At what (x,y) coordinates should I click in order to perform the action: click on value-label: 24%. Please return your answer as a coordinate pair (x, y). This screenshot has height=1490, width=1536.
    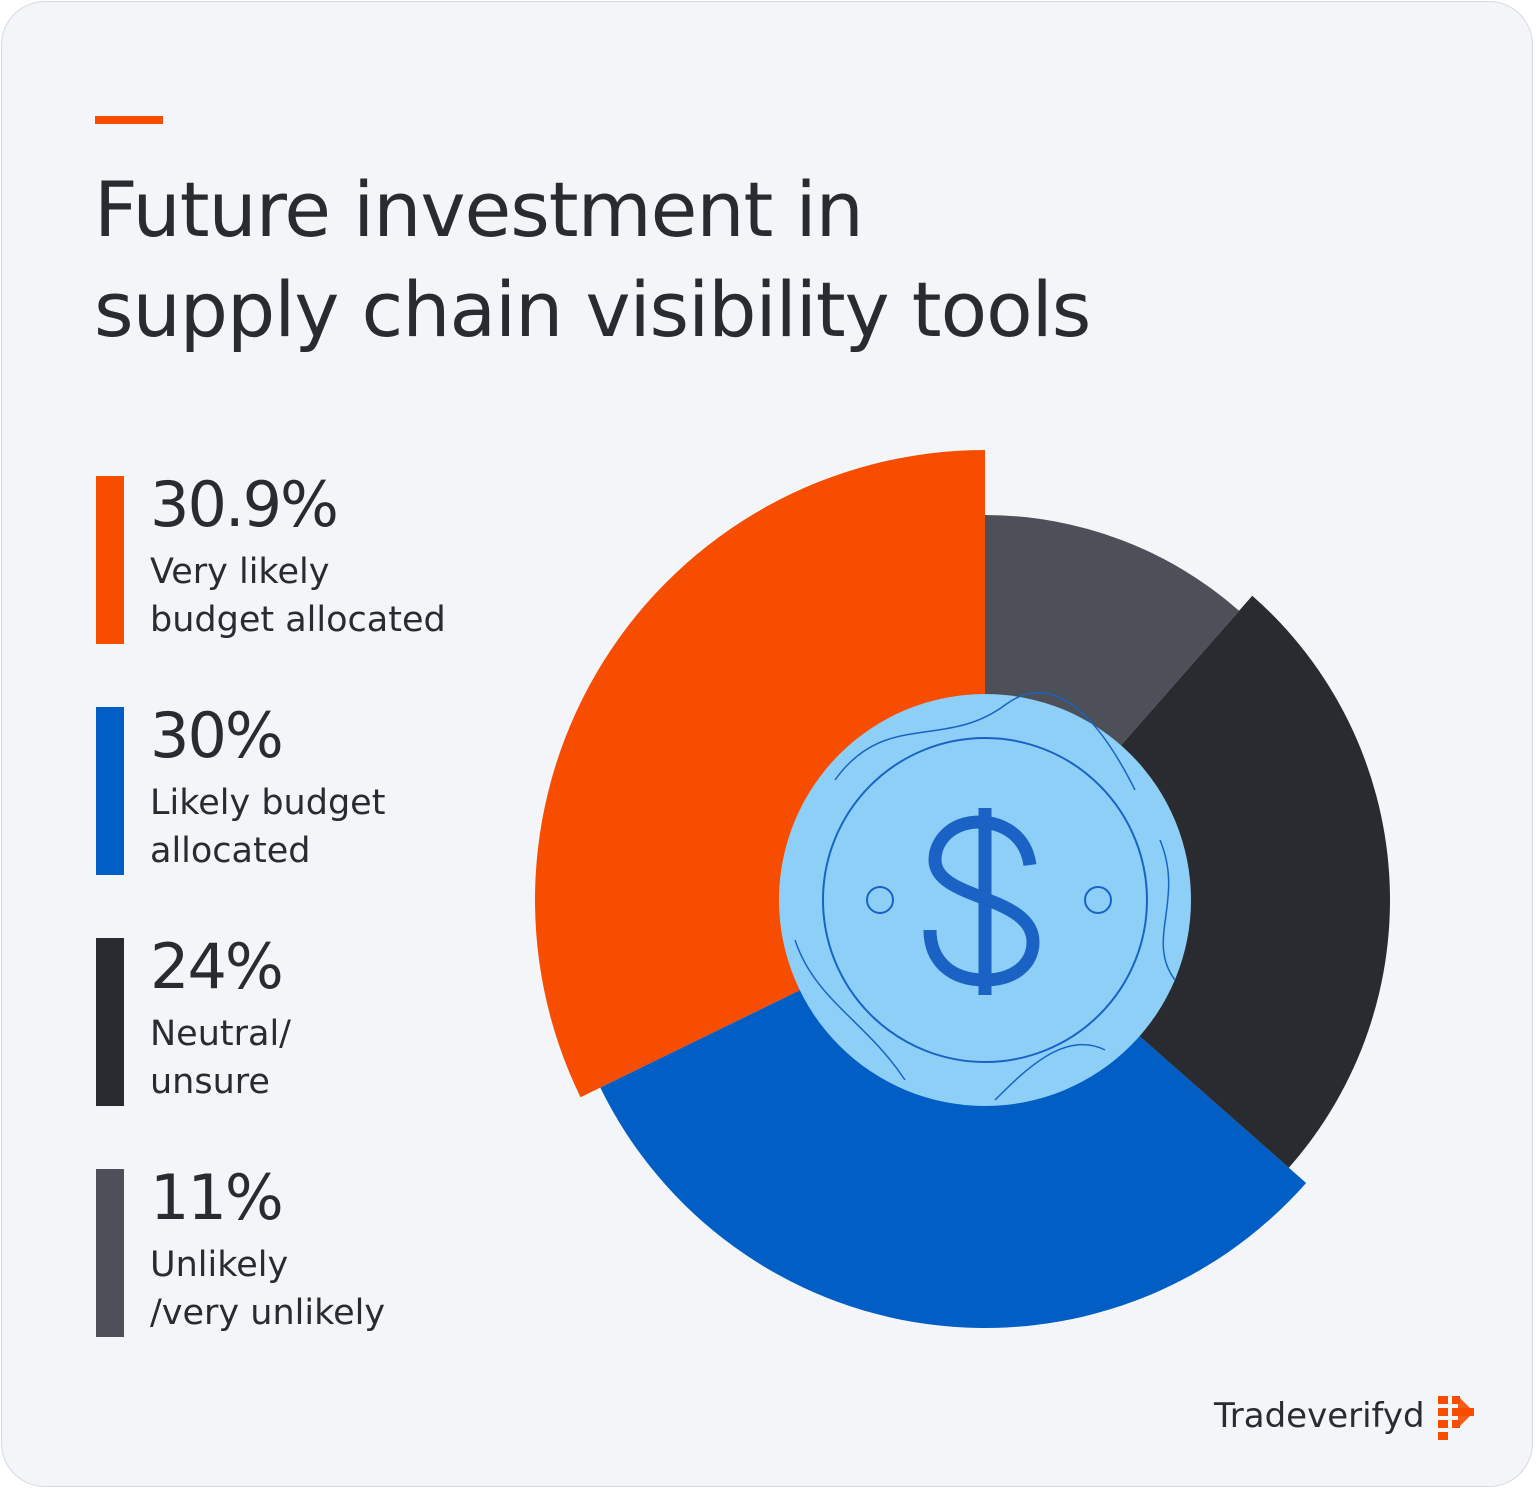
    Looking at the image, I should click on (217, 966).